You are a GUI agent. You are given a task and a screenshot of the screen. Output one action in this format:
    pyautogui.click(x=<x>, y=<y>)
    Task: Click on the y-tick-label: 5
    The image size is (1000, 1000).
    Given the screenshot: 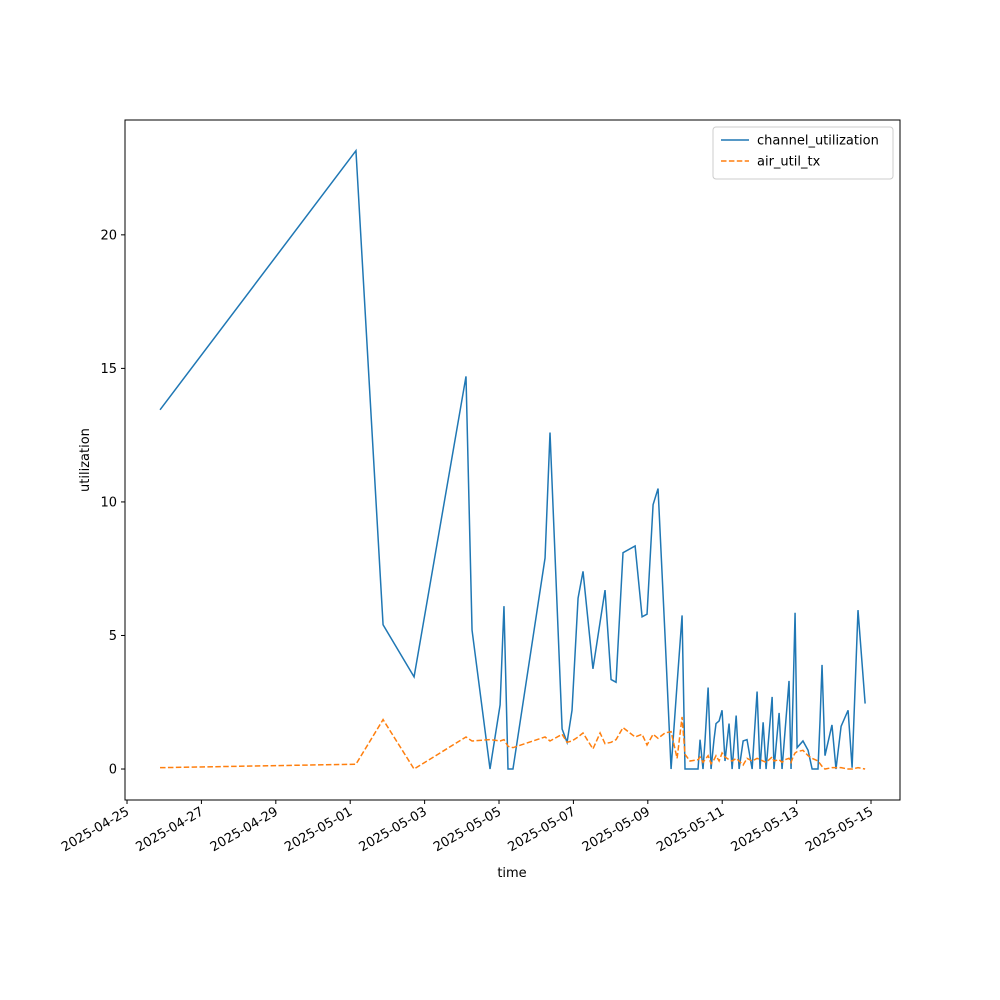 What is the action you would take?
    pyautogui.click(x=113, y=636)
    